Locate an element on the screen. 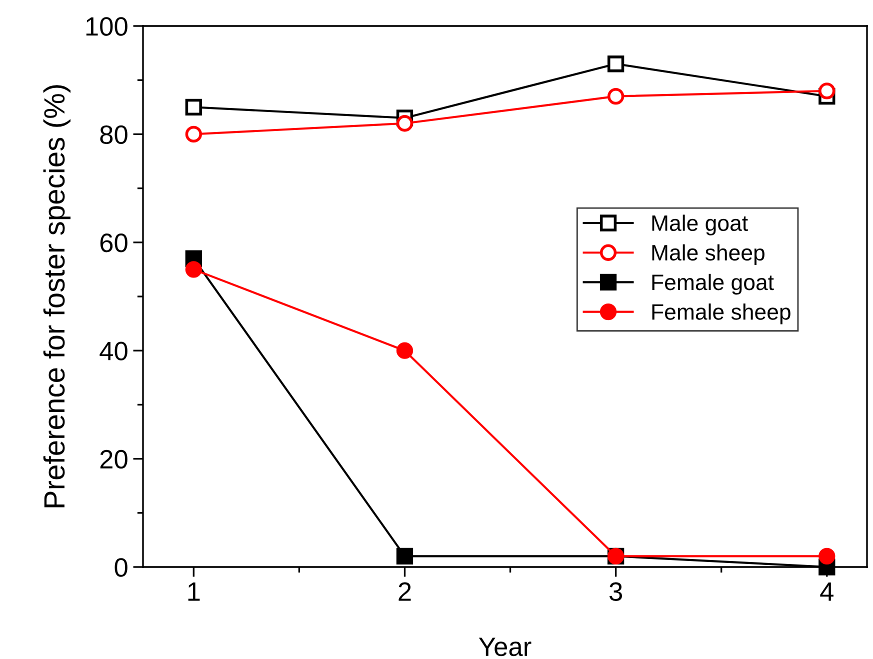 The image size is (873, 659). legend-label: Male sheep is located at coordinates (708, 255).